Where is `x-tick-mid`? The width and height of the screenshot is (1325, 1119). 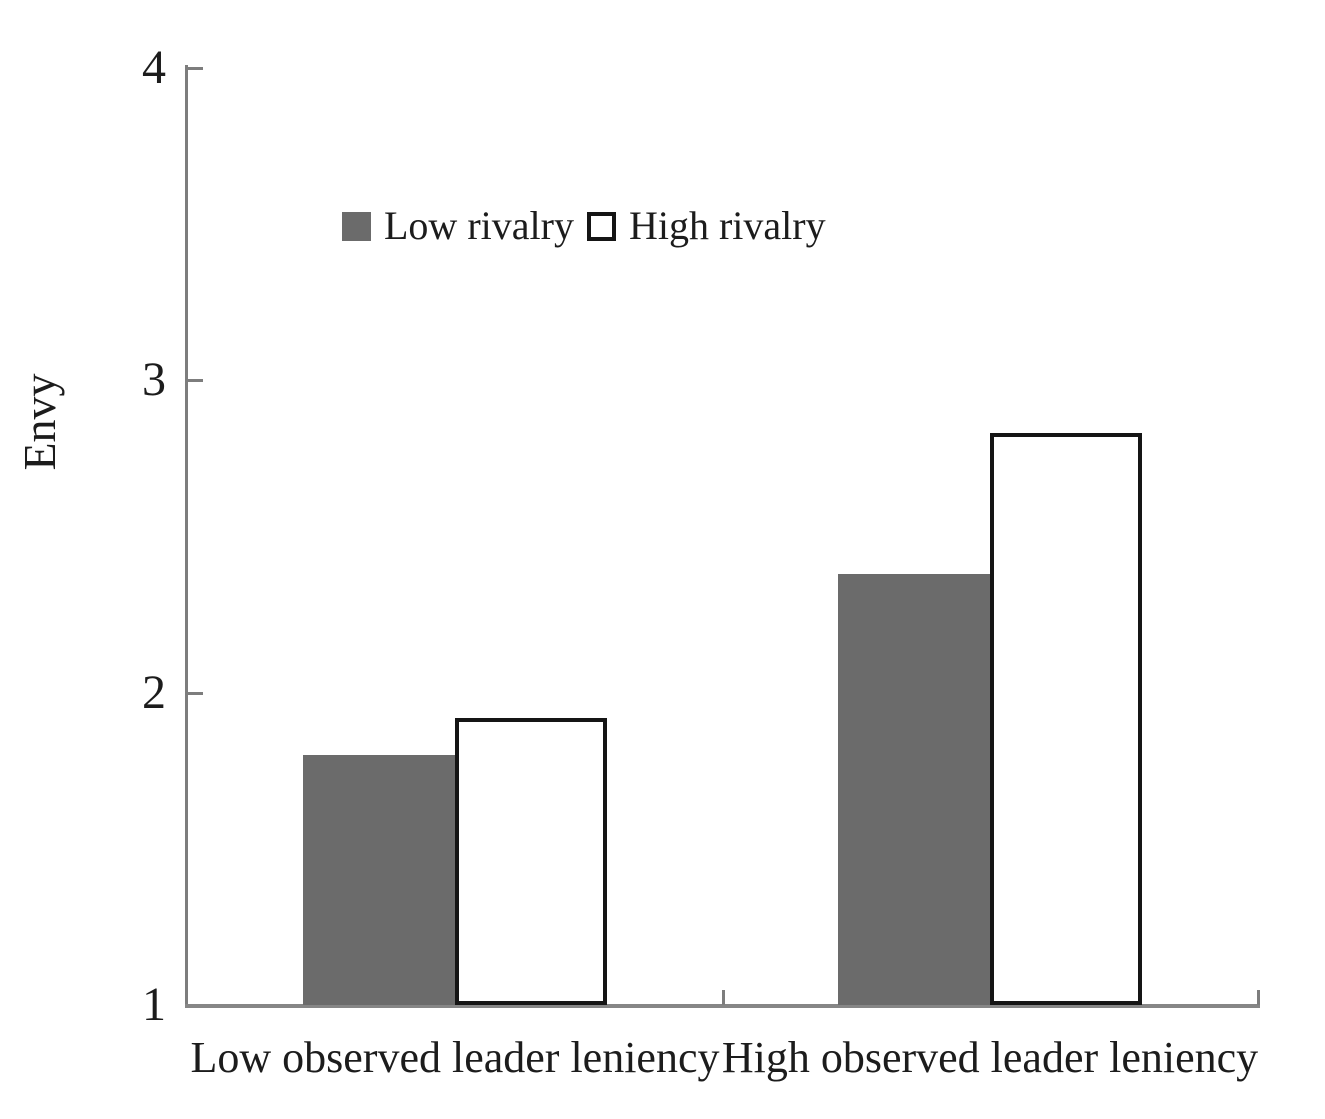
x-tick-mid is located at coordinates (723, 997).